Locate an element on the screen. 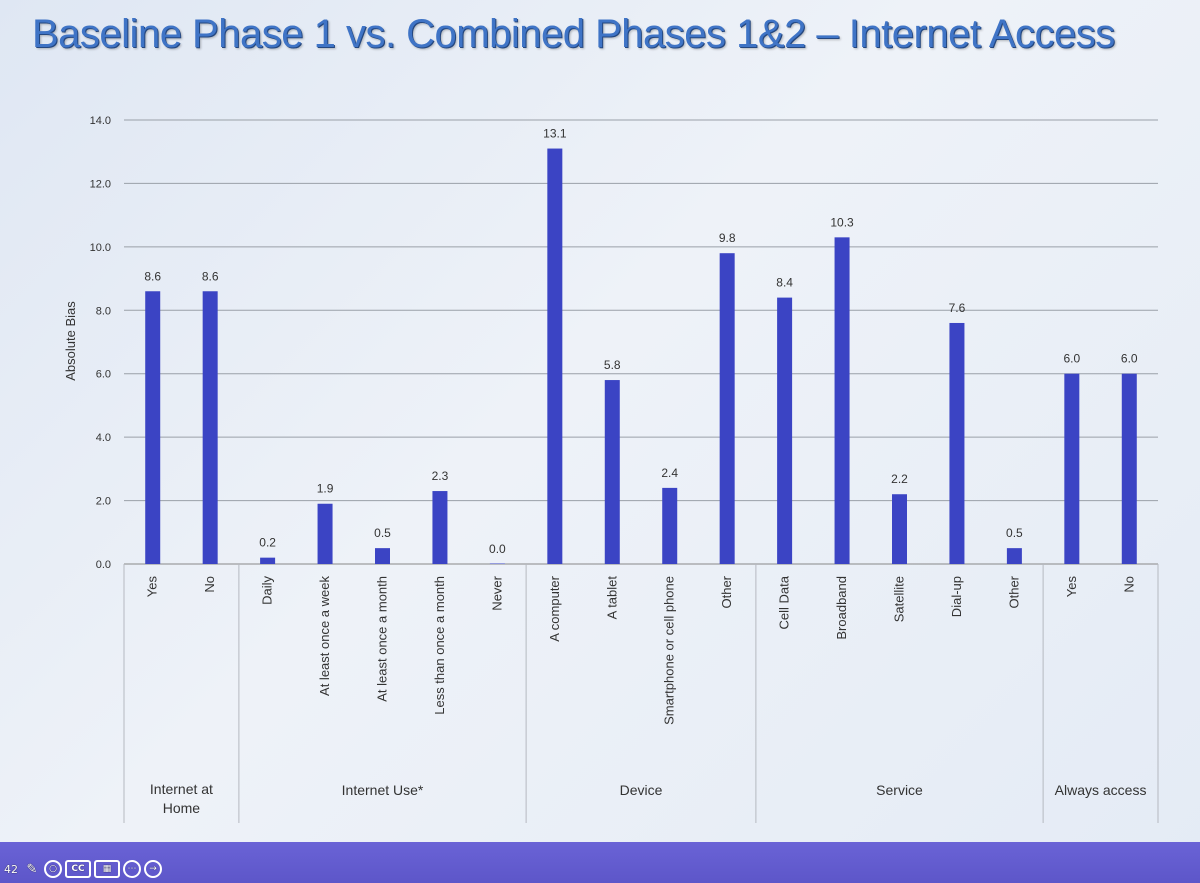 This screenshot has height=883, width=1200. value-label: 2.4 is located at coordinates (669, 473).